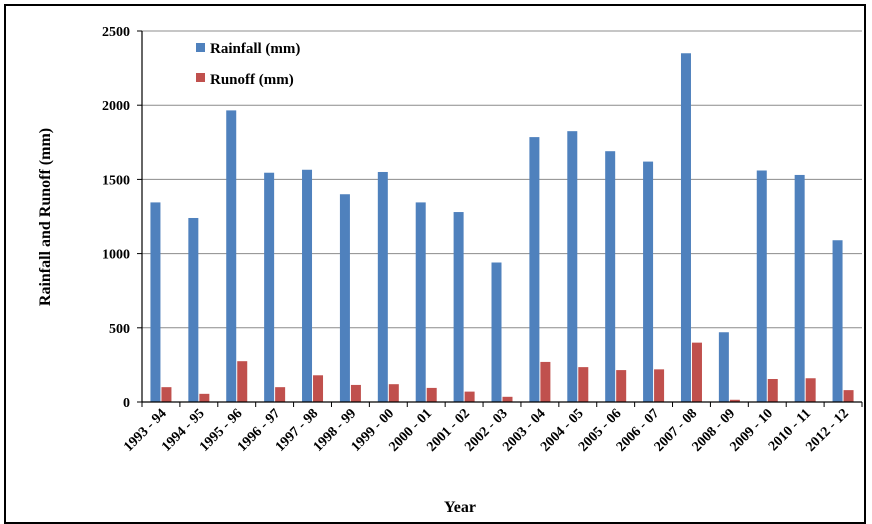 The height and width of the screenshot is (524, 872). What do you see at coordinates (252, 80) in the screenshot?
I see `legend-label-runoff: Runoff (mm)` at bounding box center [252, 80].